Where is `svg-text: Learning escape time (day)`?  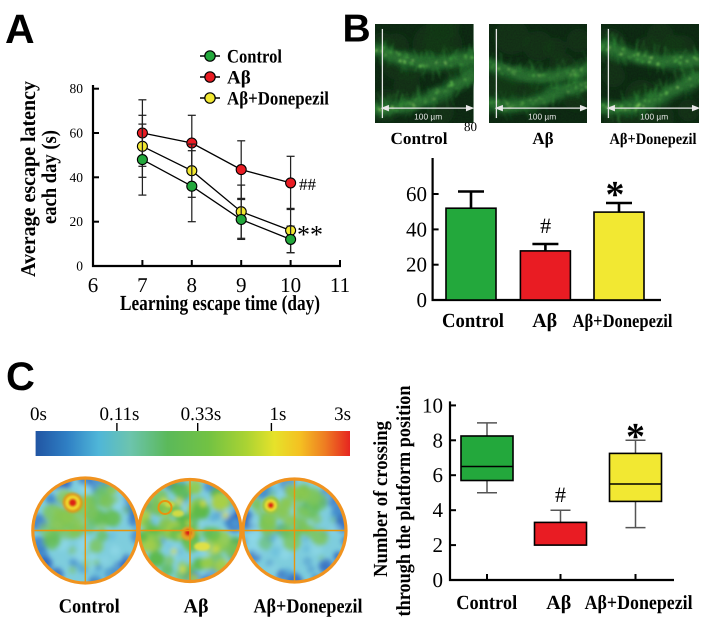 svg-text: Learning escape time (day) is located at coordinates (220, 303).